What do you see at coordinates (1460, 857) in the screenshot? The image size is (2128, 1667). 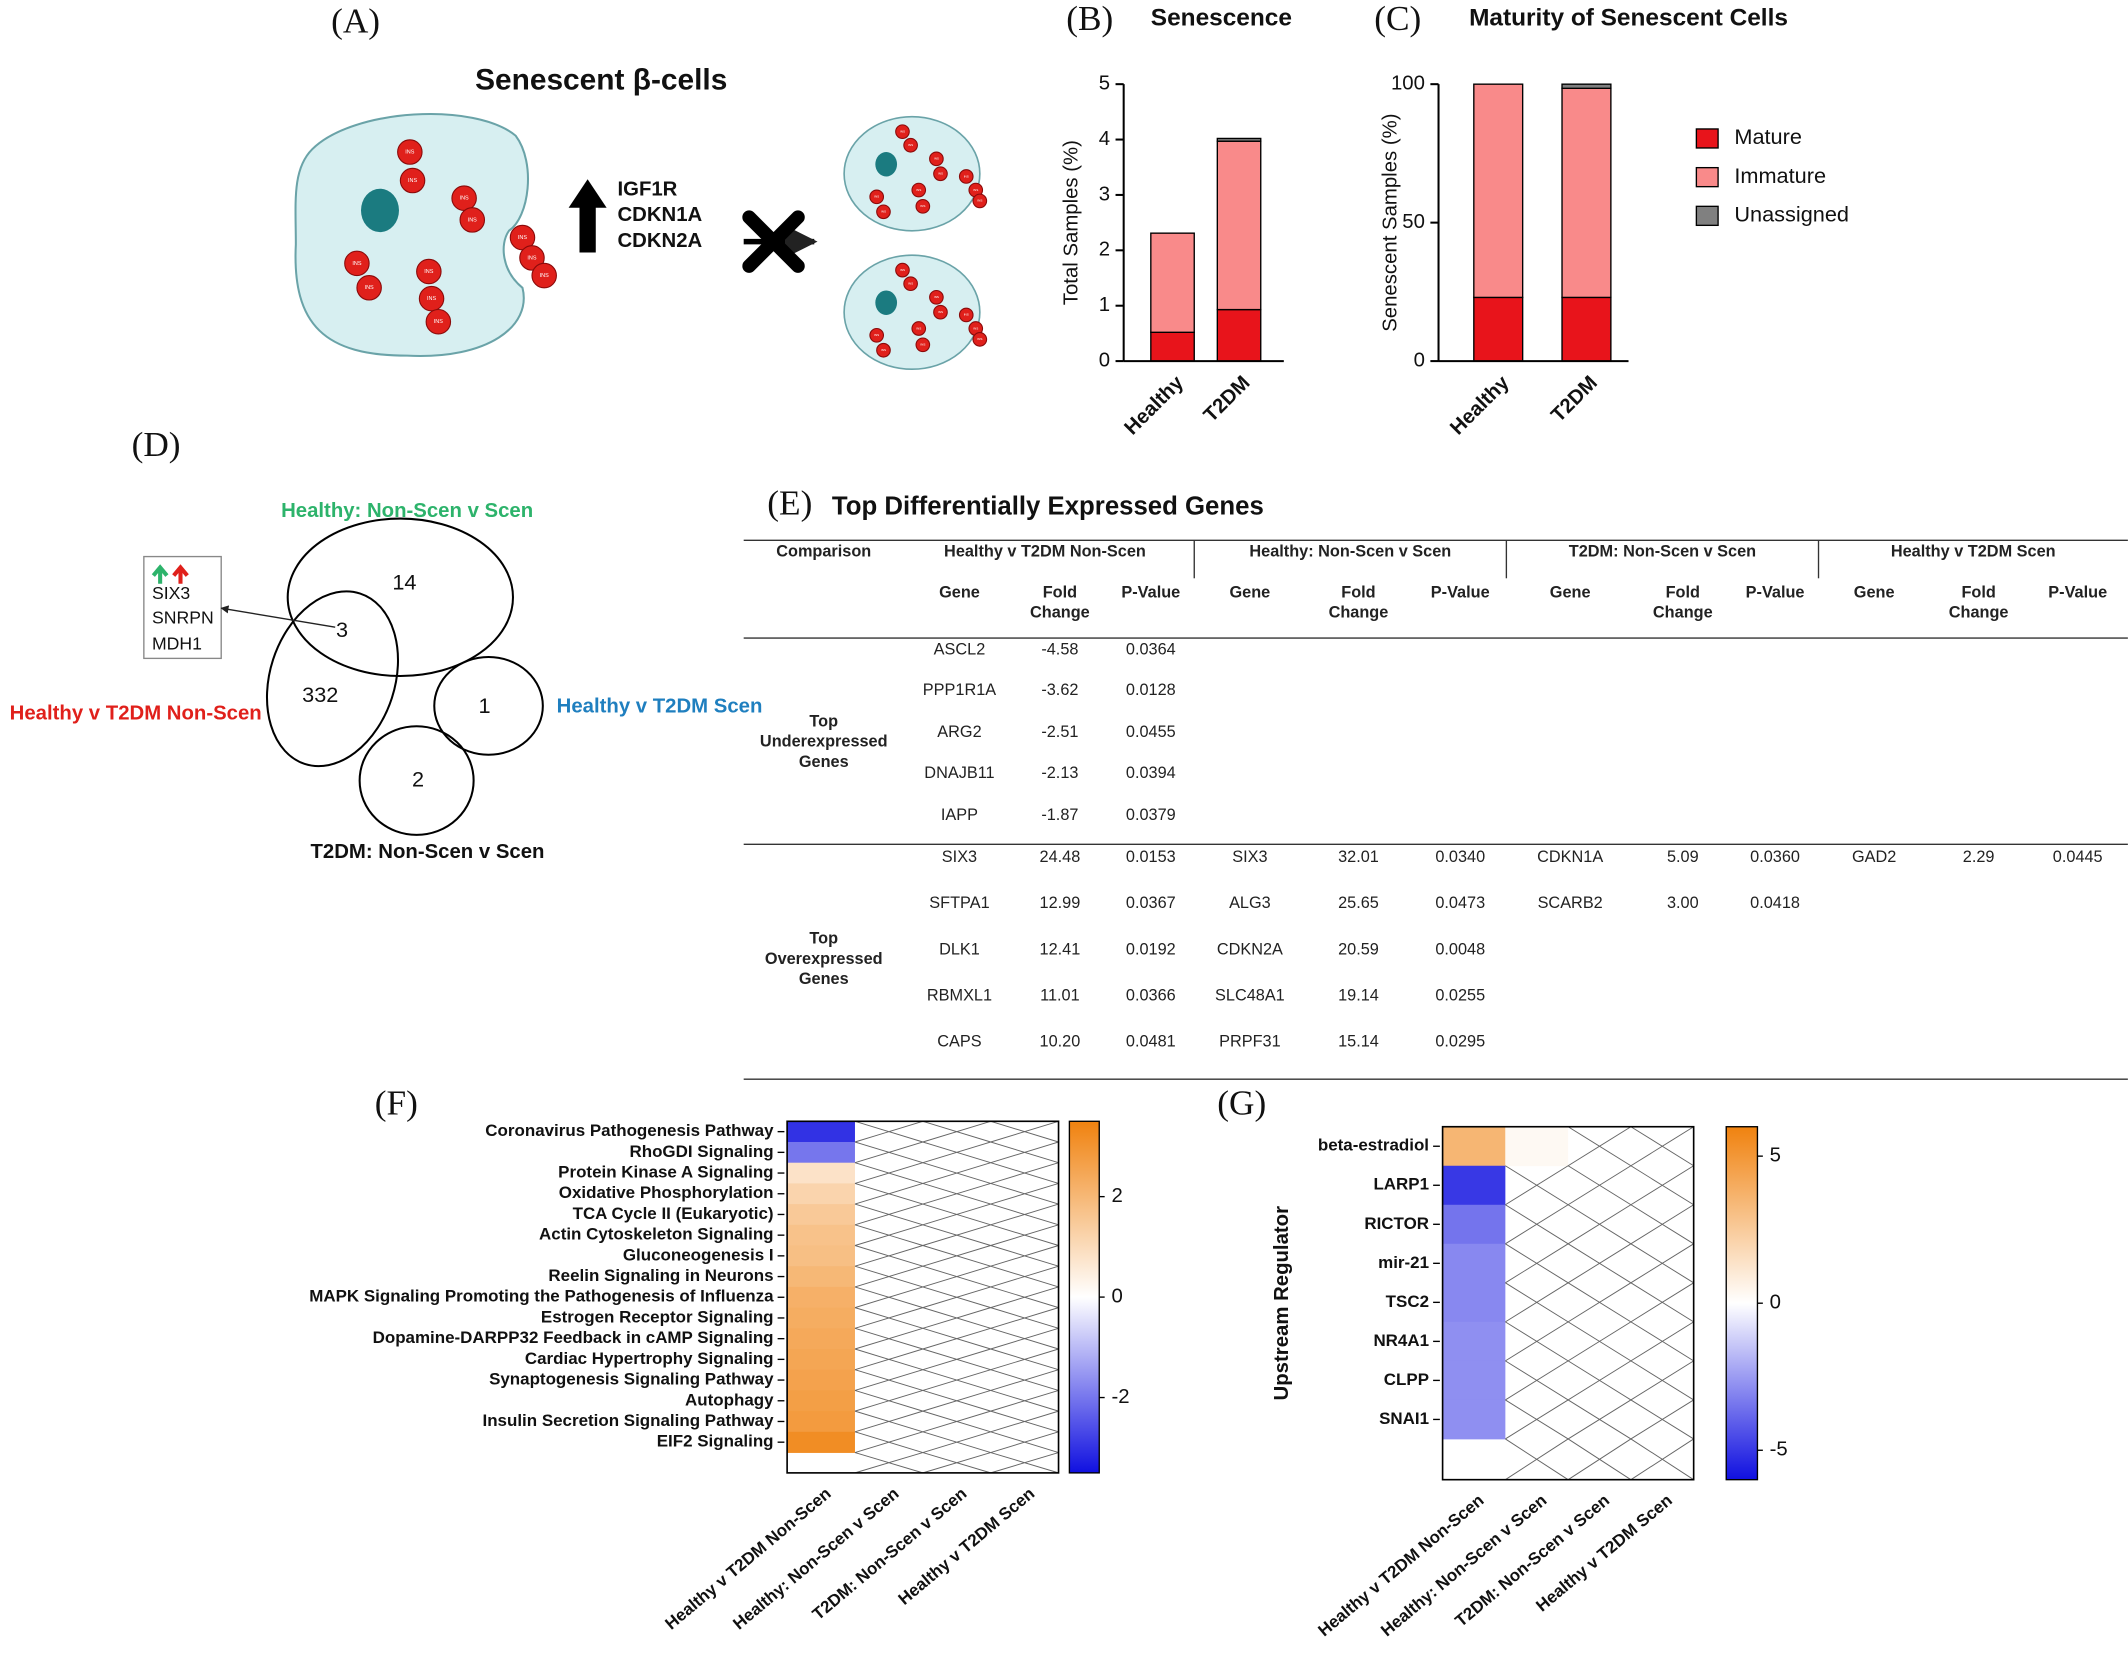 I see `table-cell: 0.0340` at bounding box center [1460, 857].